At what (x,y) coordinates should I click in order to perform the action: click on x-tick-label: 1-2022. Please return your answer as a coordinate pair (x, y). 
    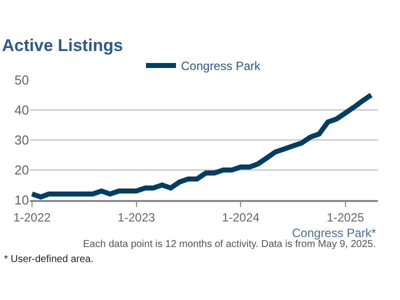
    Looking at the image, I should click on (32, 217).